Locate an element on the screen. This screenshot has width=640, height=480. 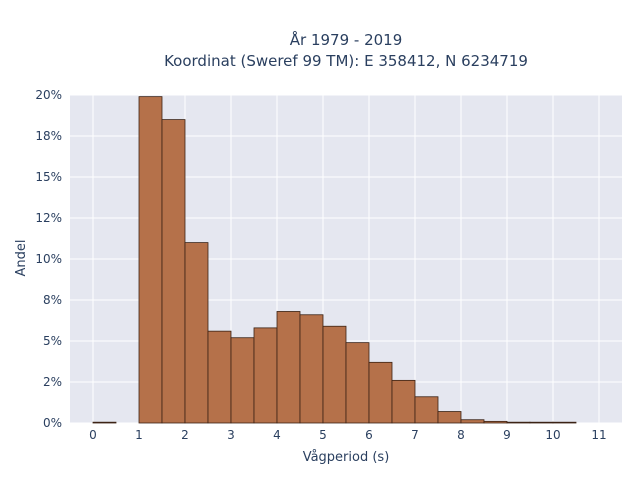
x-tick-label: 8 is located at coordinates (461, 435).